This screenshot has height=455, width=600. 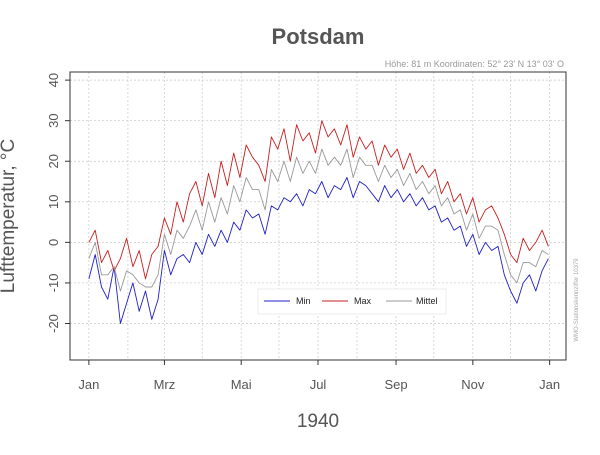 I want to click on y-tick-label: 10, so click(x=53, y=202).